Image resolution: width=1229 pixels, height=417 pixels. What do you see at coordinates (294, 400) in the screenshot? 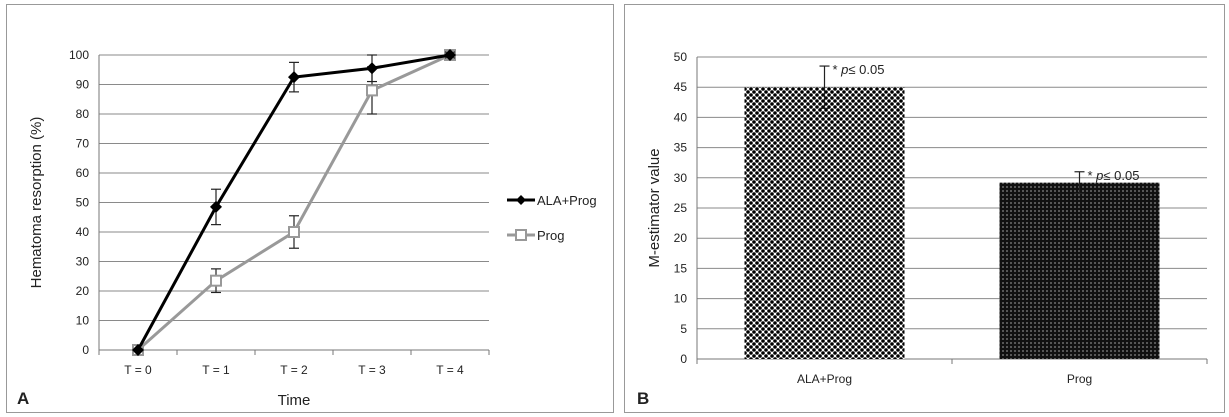
I see `x-axis-title: Time` at bounding box center [294, 400].